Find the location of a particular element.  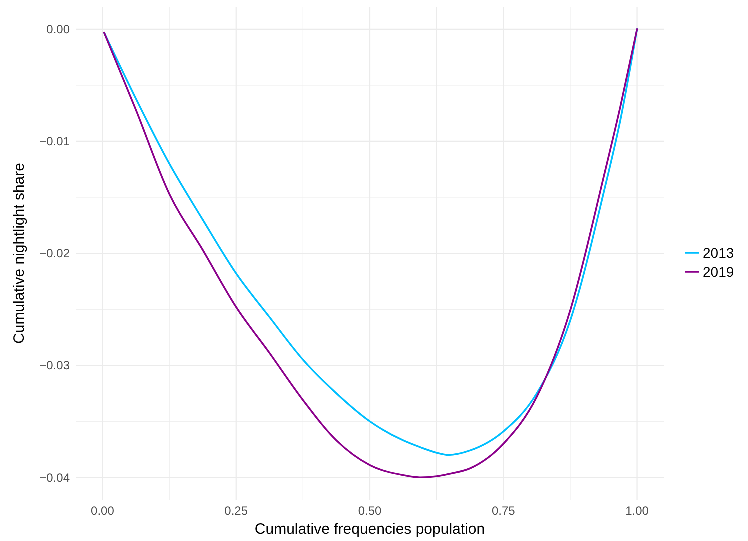

y-tick-label: 0.00 is located at coordinates (58, 29).